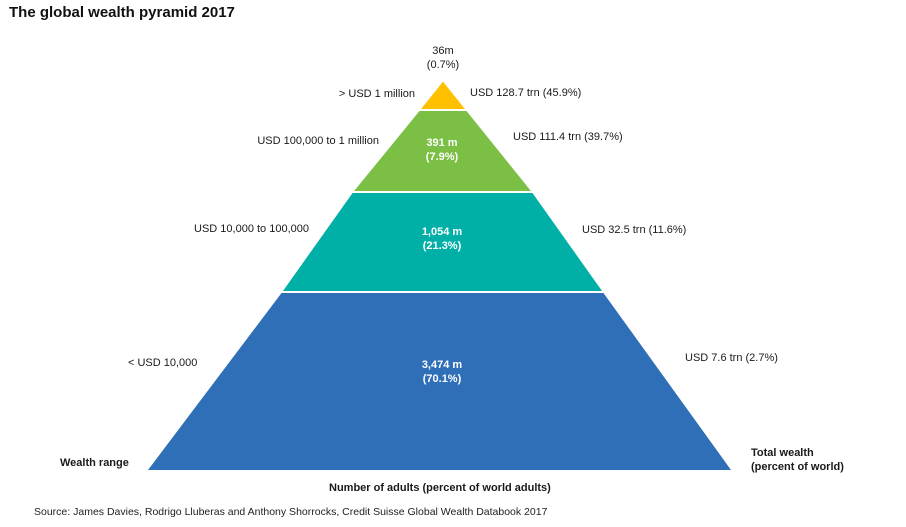  What do you see at coordinates (526, 93) in the screenshot?
I see `tier-top-total-wealth: USD 128.7 trn (45.9%)` at bounding box center [526, 93].